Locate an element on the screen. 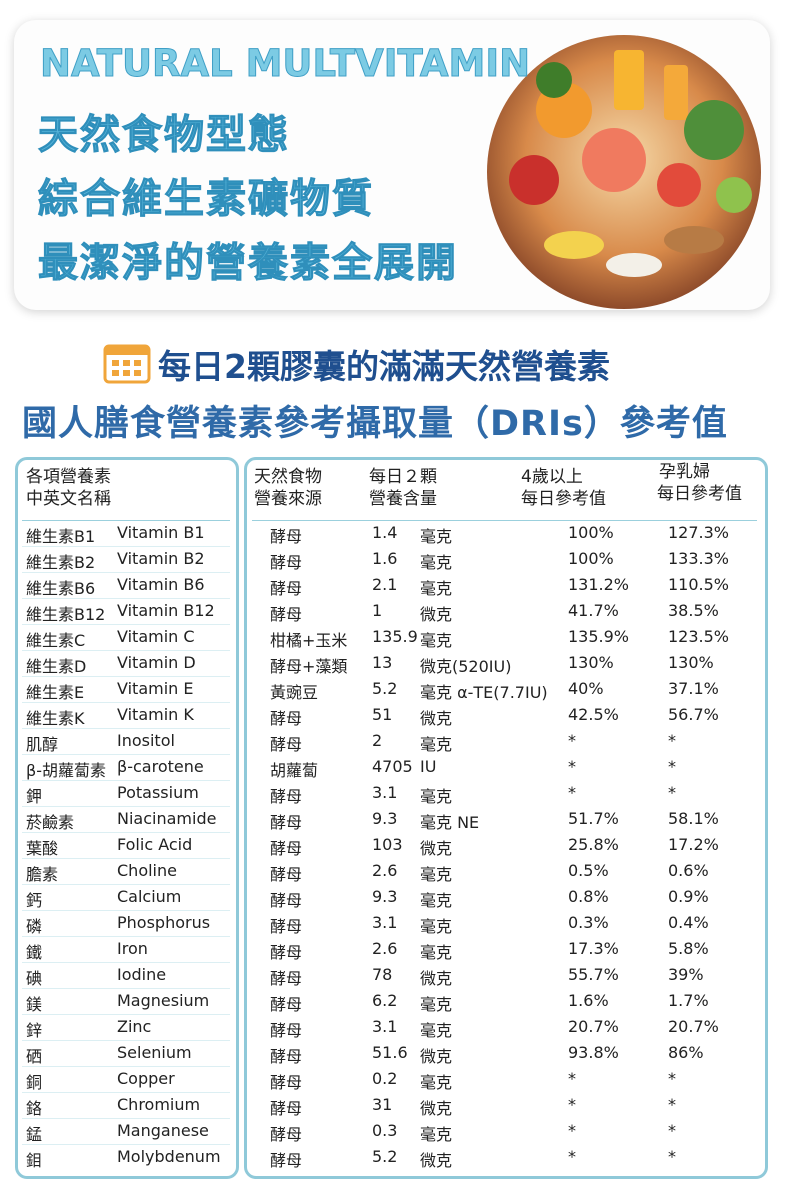  nutrient-zh: 葉酸 is located at coordinates (42, 848).